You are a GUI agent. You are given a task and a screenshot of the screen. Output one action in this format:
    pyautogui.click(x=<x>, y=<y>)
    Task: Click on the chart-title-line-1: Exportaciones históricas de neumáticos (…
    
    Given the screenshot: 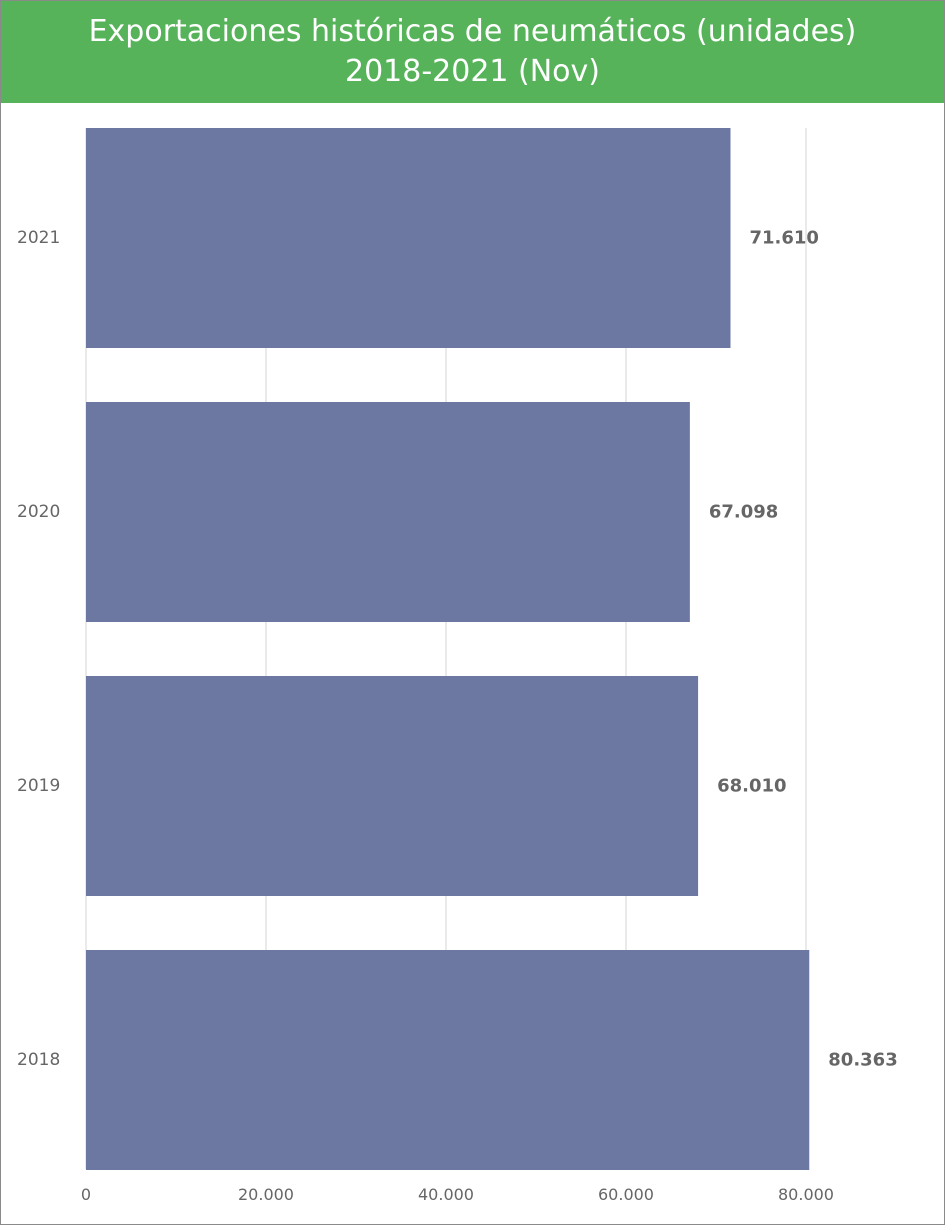 What is the action you would take?
    pyautogui.click(x=472, y=31)
    